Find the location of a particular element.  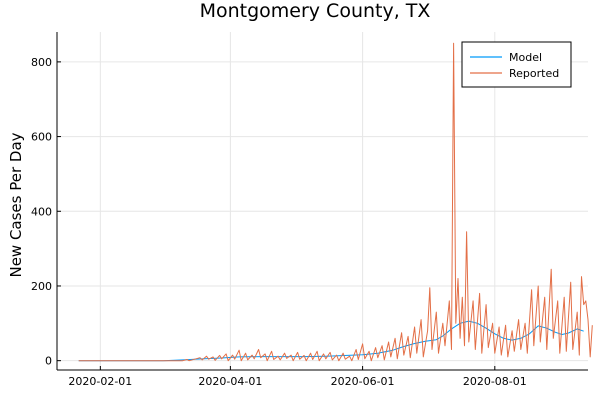

x-tick-labels: 2020-02-01 2020-04-01 2020-06-01 2020-08-01 is located at coordinates (297, 381).